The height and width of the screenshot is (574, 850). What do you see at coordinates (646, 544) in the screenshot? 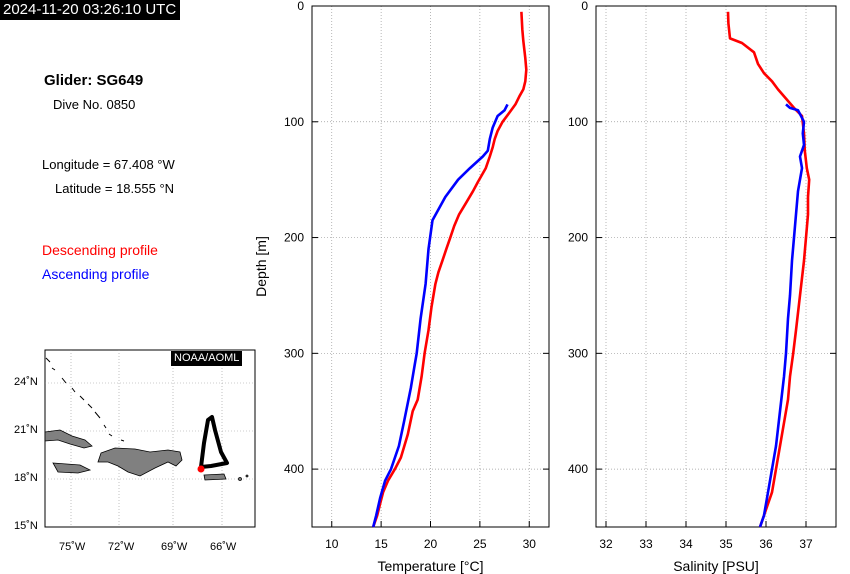
I see `chart2-xtick-label: 33` at bounding box center [646, 544].